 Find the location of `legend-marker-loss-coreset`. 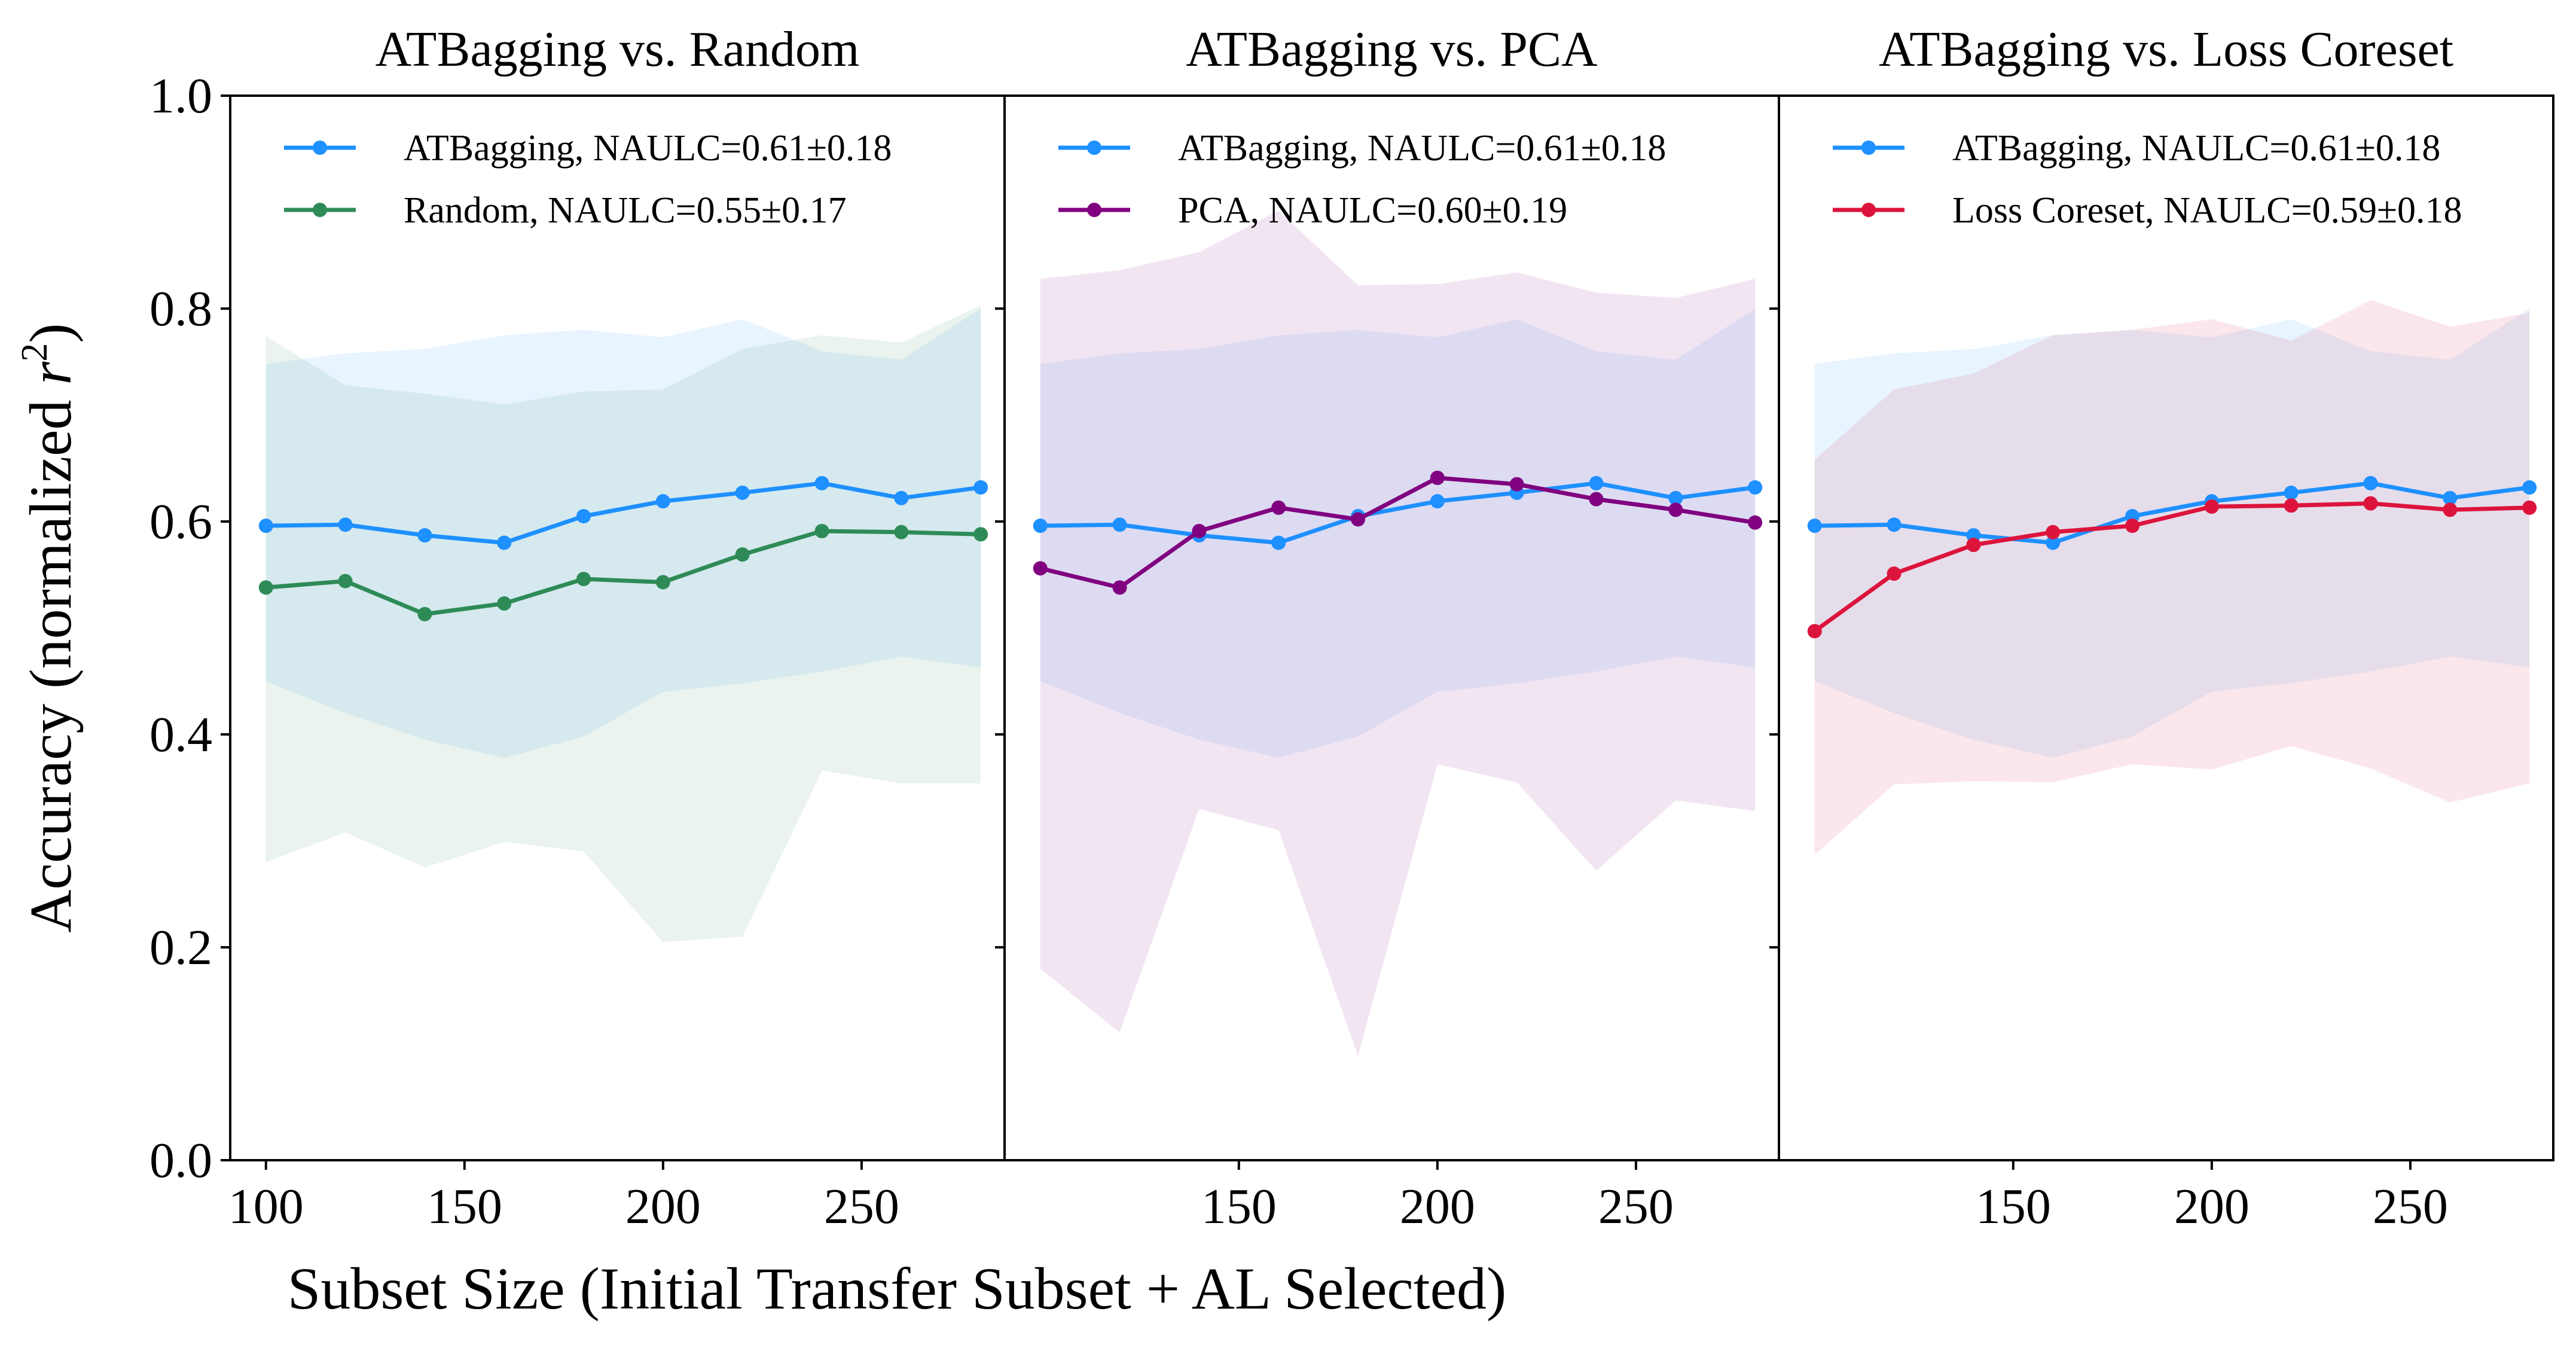

legend-marker-loss-coreset is located at coordinates (1868, 210).